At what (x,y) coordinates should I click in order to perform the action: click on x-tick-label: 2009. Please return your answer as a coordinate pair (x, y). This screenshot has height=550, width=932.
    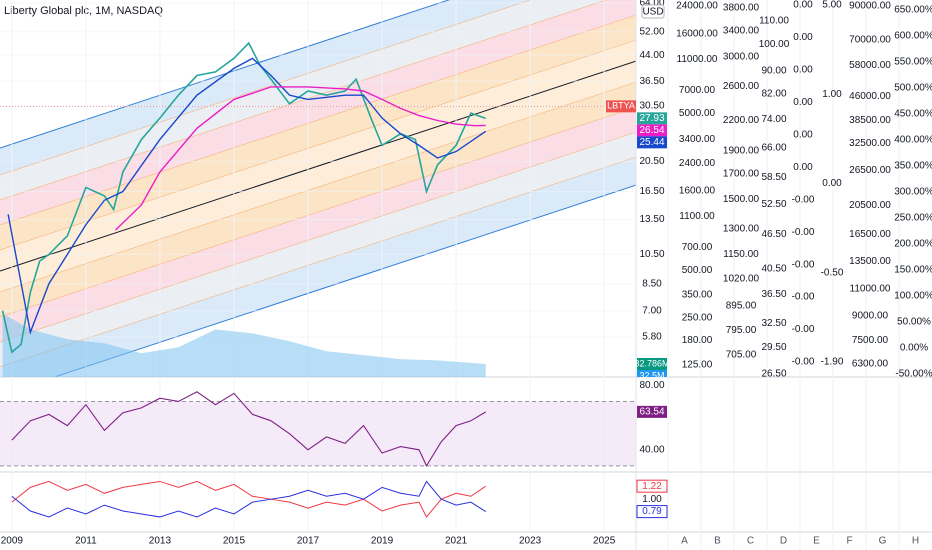
    Looking at the image, I should click on (12, 541).